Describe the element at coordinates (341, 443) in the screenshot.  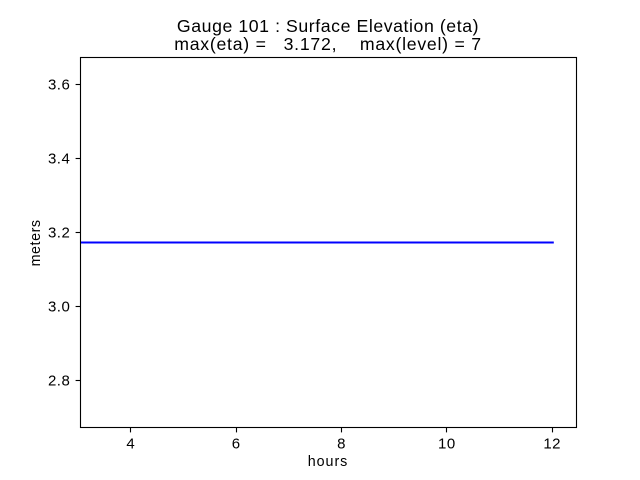
I see `svg-text: 8` at that location.